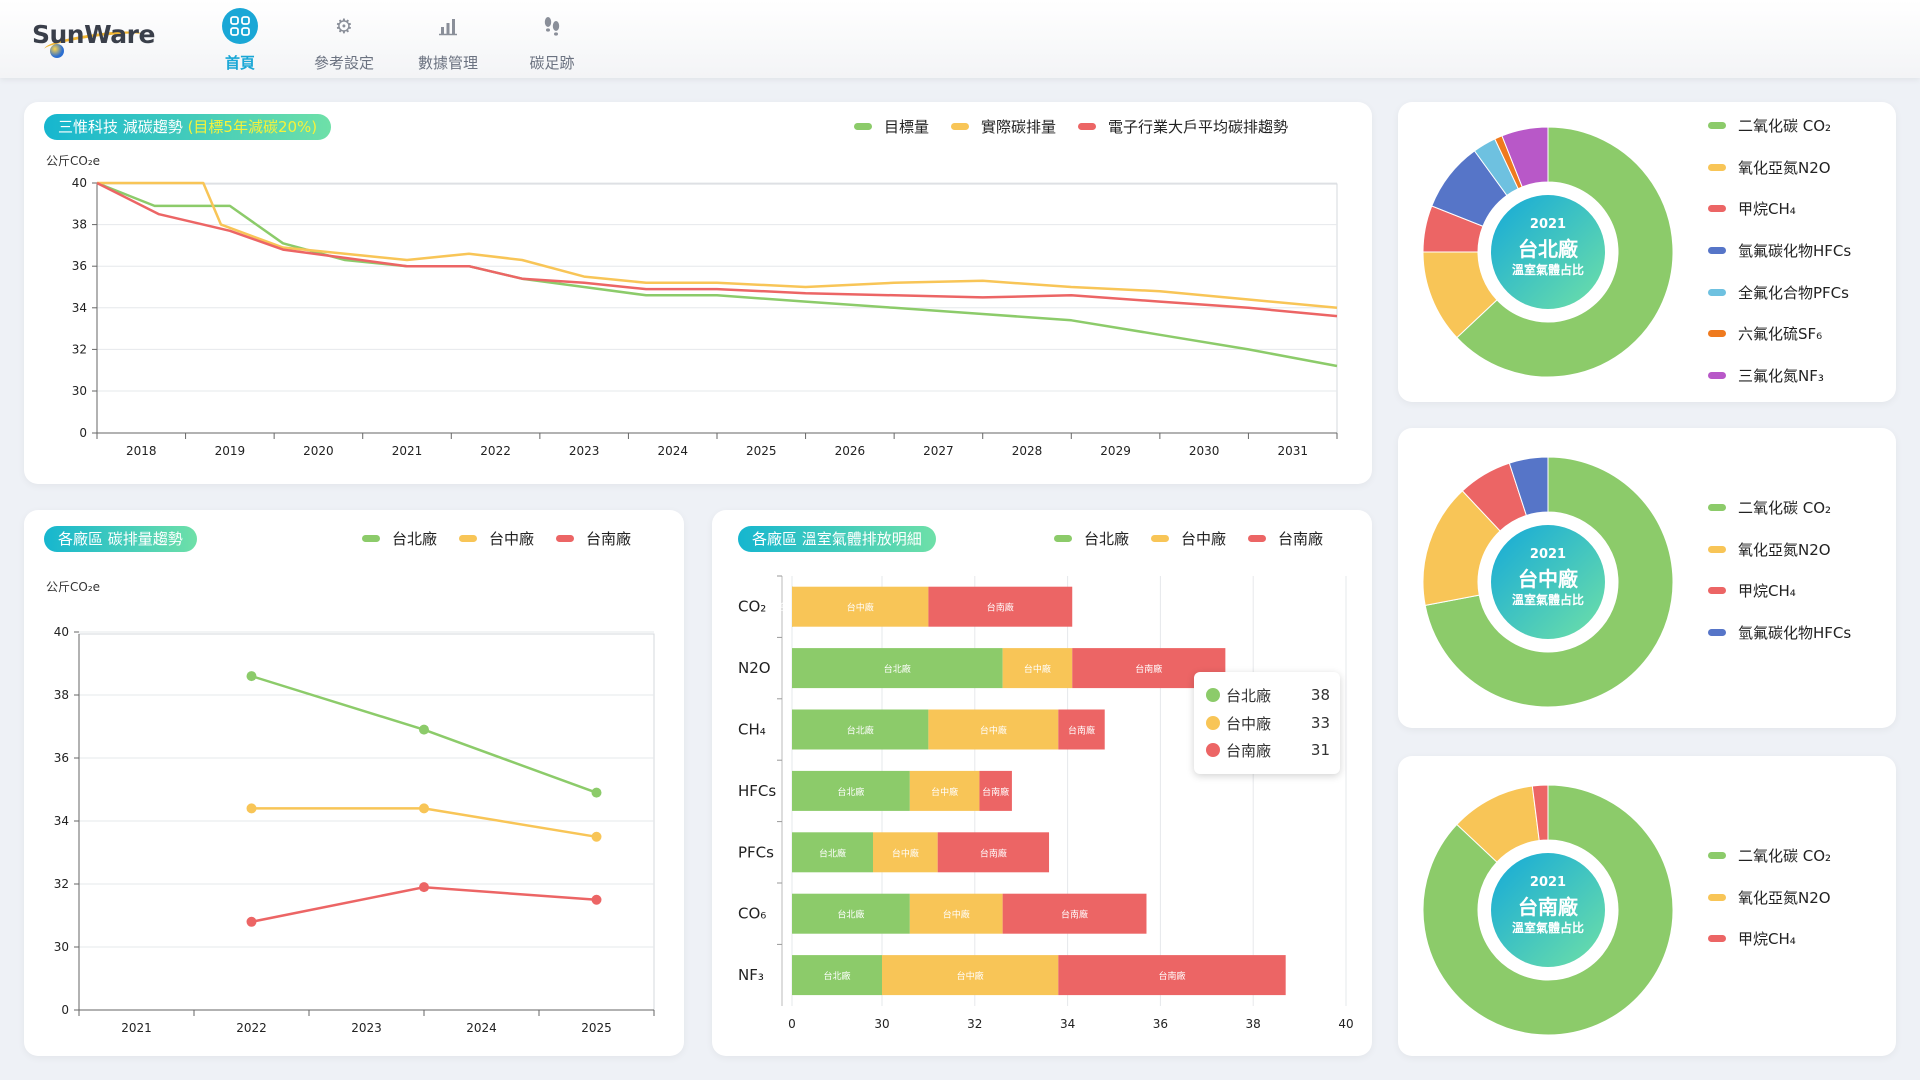 The image size is (1920, 1080). Describe the element at coordinates (1547, 600) in the screenshot. I see `donut-subtitle: 溫室氣體占比` at that location.